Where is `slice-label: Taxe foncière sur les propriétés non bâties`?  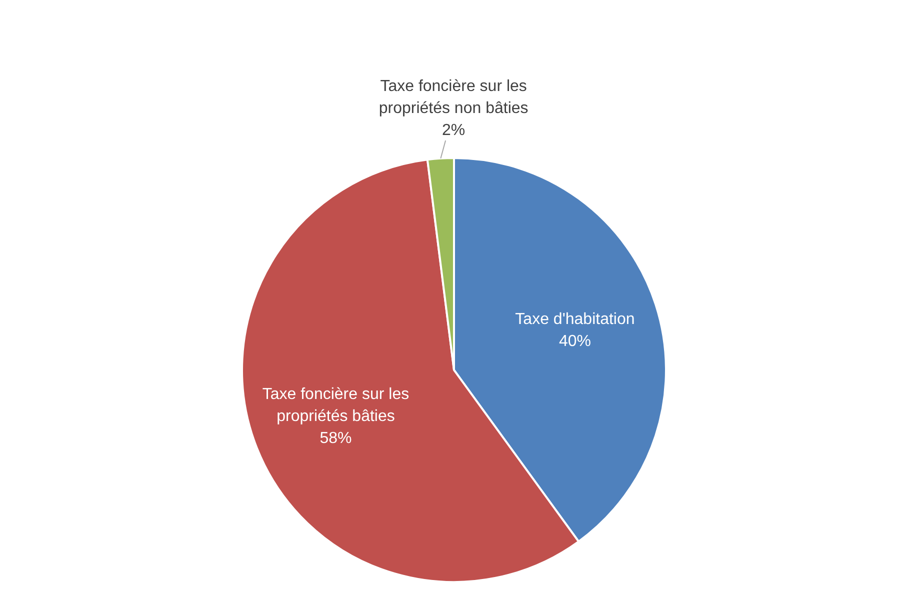 slice-label: Taxe foncière sur les propriétés non bâties is located at coordinates (453, 97).